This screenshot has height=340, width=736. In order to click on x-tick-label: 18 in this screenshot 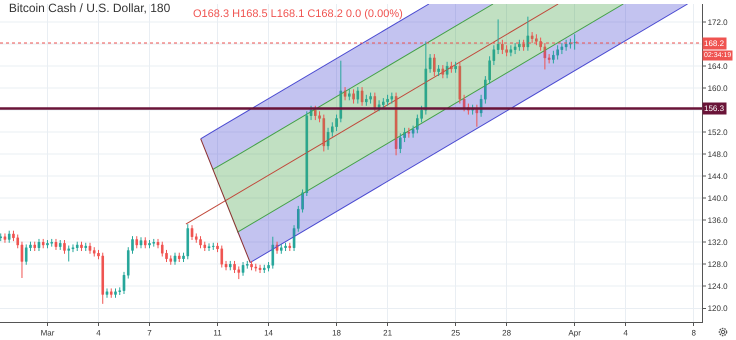, I will do `click(337, 333)`.